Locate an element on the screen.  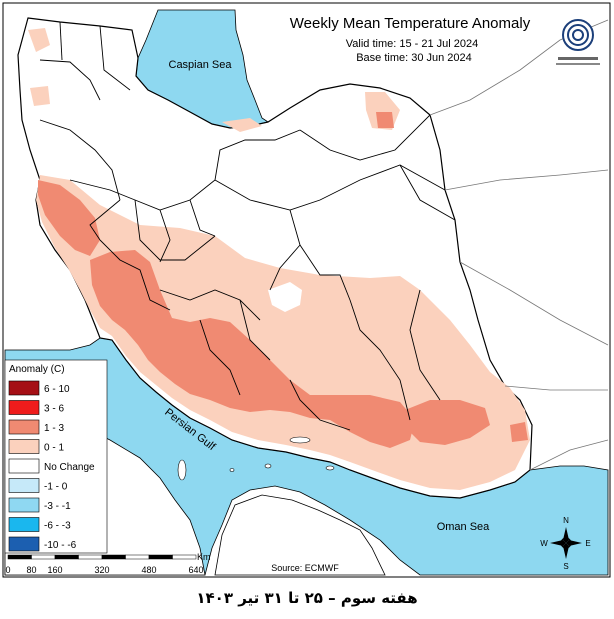
uae-oman-land is located at coordinates (300, 535).